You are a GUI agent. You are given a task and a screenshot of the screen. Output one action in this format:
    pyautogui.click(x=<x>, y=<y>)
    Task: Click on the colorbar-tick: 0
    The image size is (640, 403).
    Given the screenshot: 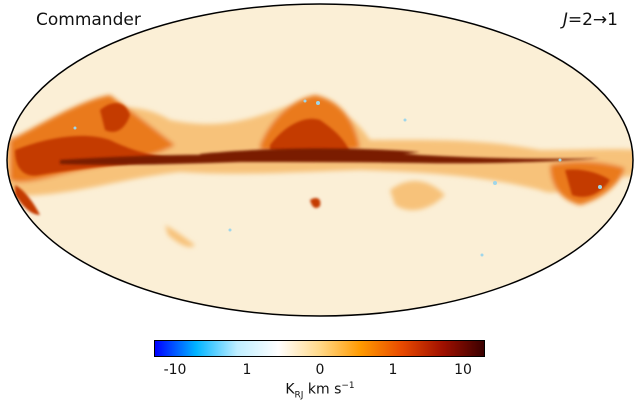 What is the action you would take?
    pyautogui.click(x=320, y=370)
    